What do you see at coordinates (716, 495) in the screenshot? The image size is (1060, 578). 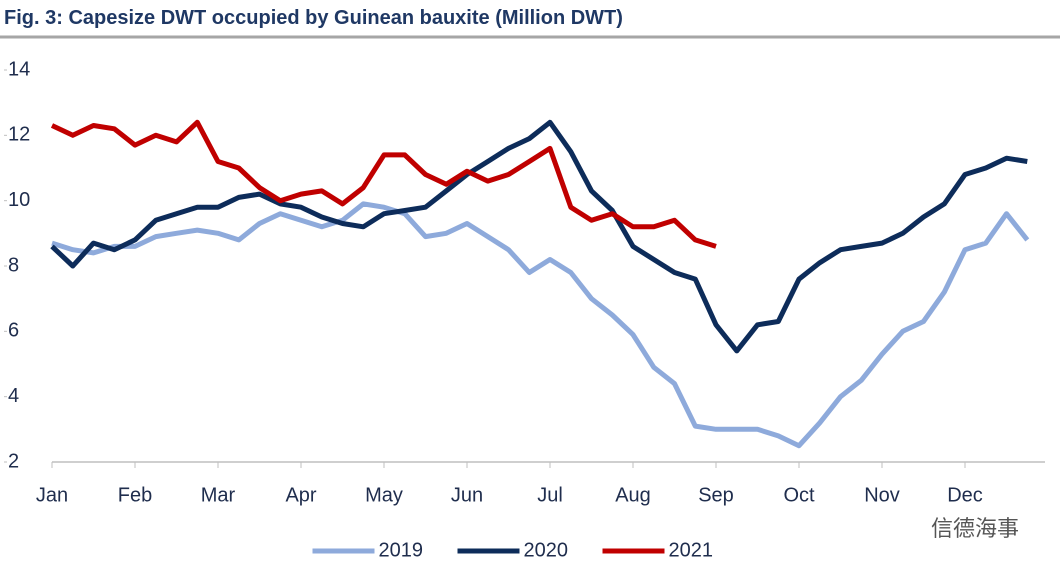 I see `x-tick-label: Sep` at bounding box center [716, 495].